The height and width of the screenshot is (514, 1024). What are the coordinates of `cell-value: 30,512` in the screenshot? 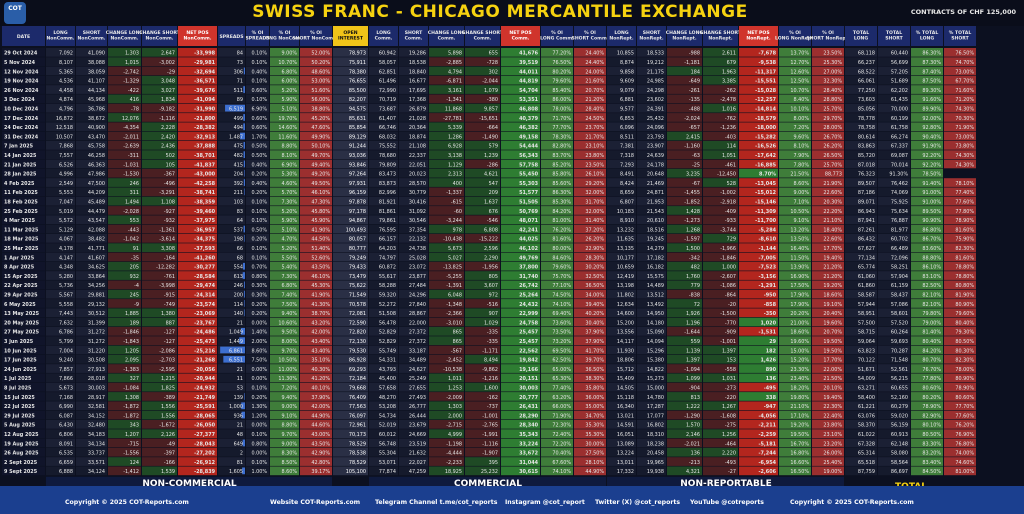 It's located at (96, 314).